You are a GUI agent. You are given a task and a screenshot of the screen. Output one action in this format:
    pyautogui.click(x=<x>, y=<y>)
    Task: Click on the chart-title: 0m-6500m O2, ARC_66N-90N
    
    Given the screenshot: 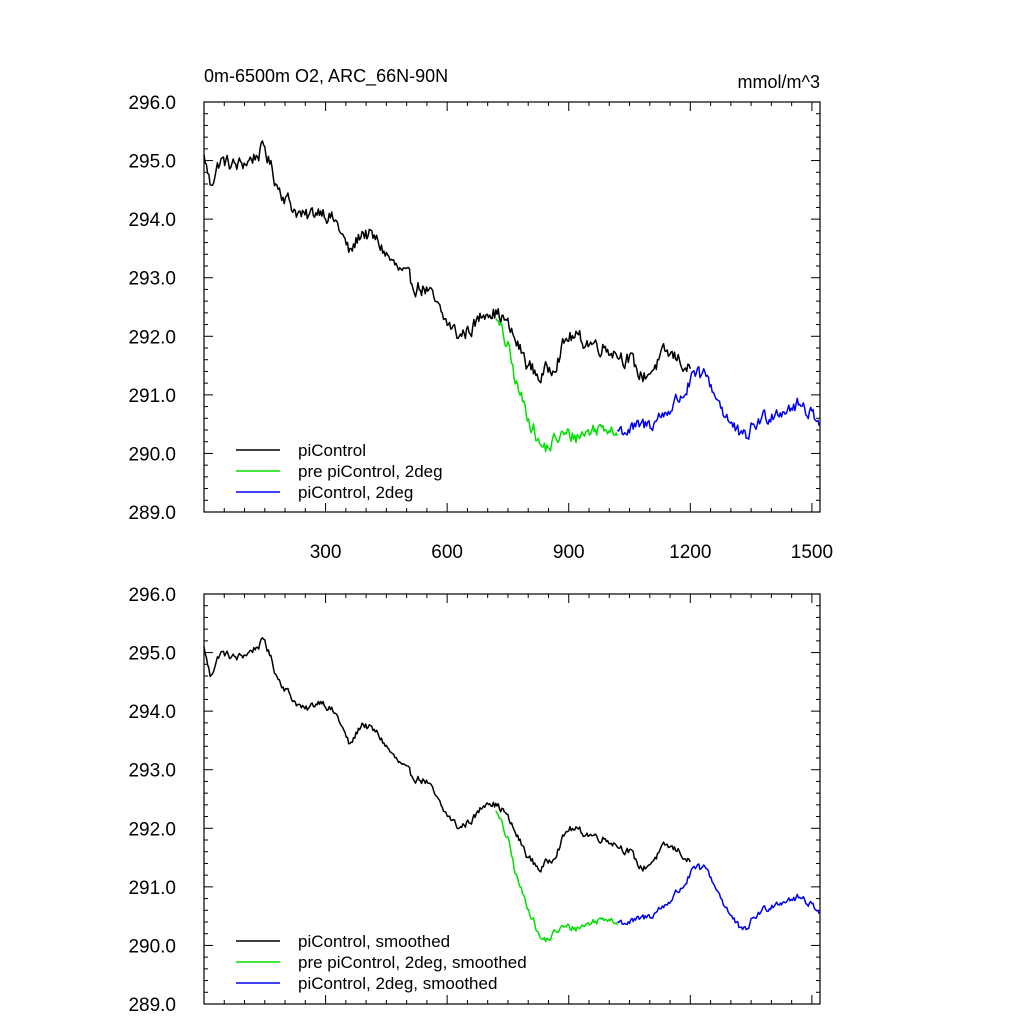 What is the action you would take?
    pyautogui.click(x=326, y=76)
    